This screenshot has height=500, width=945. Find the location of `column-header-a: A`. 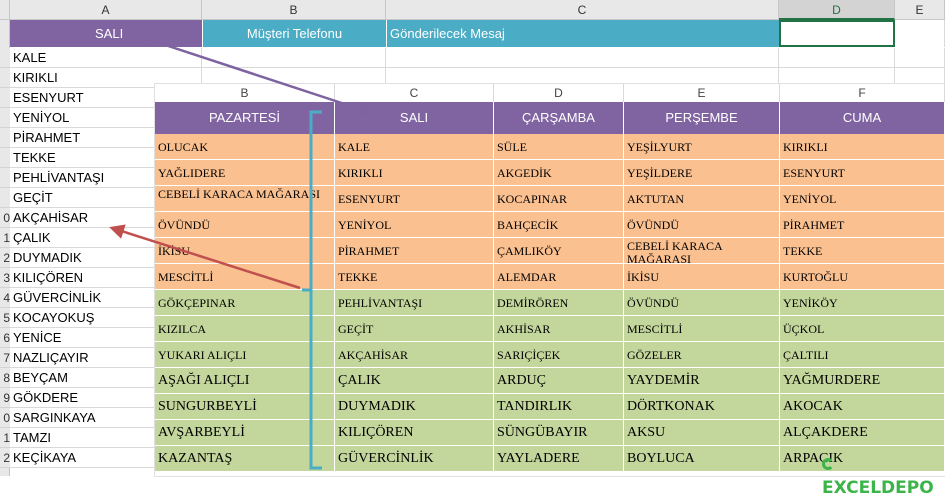

column-header-a: A is located at coordinates (106, 10).